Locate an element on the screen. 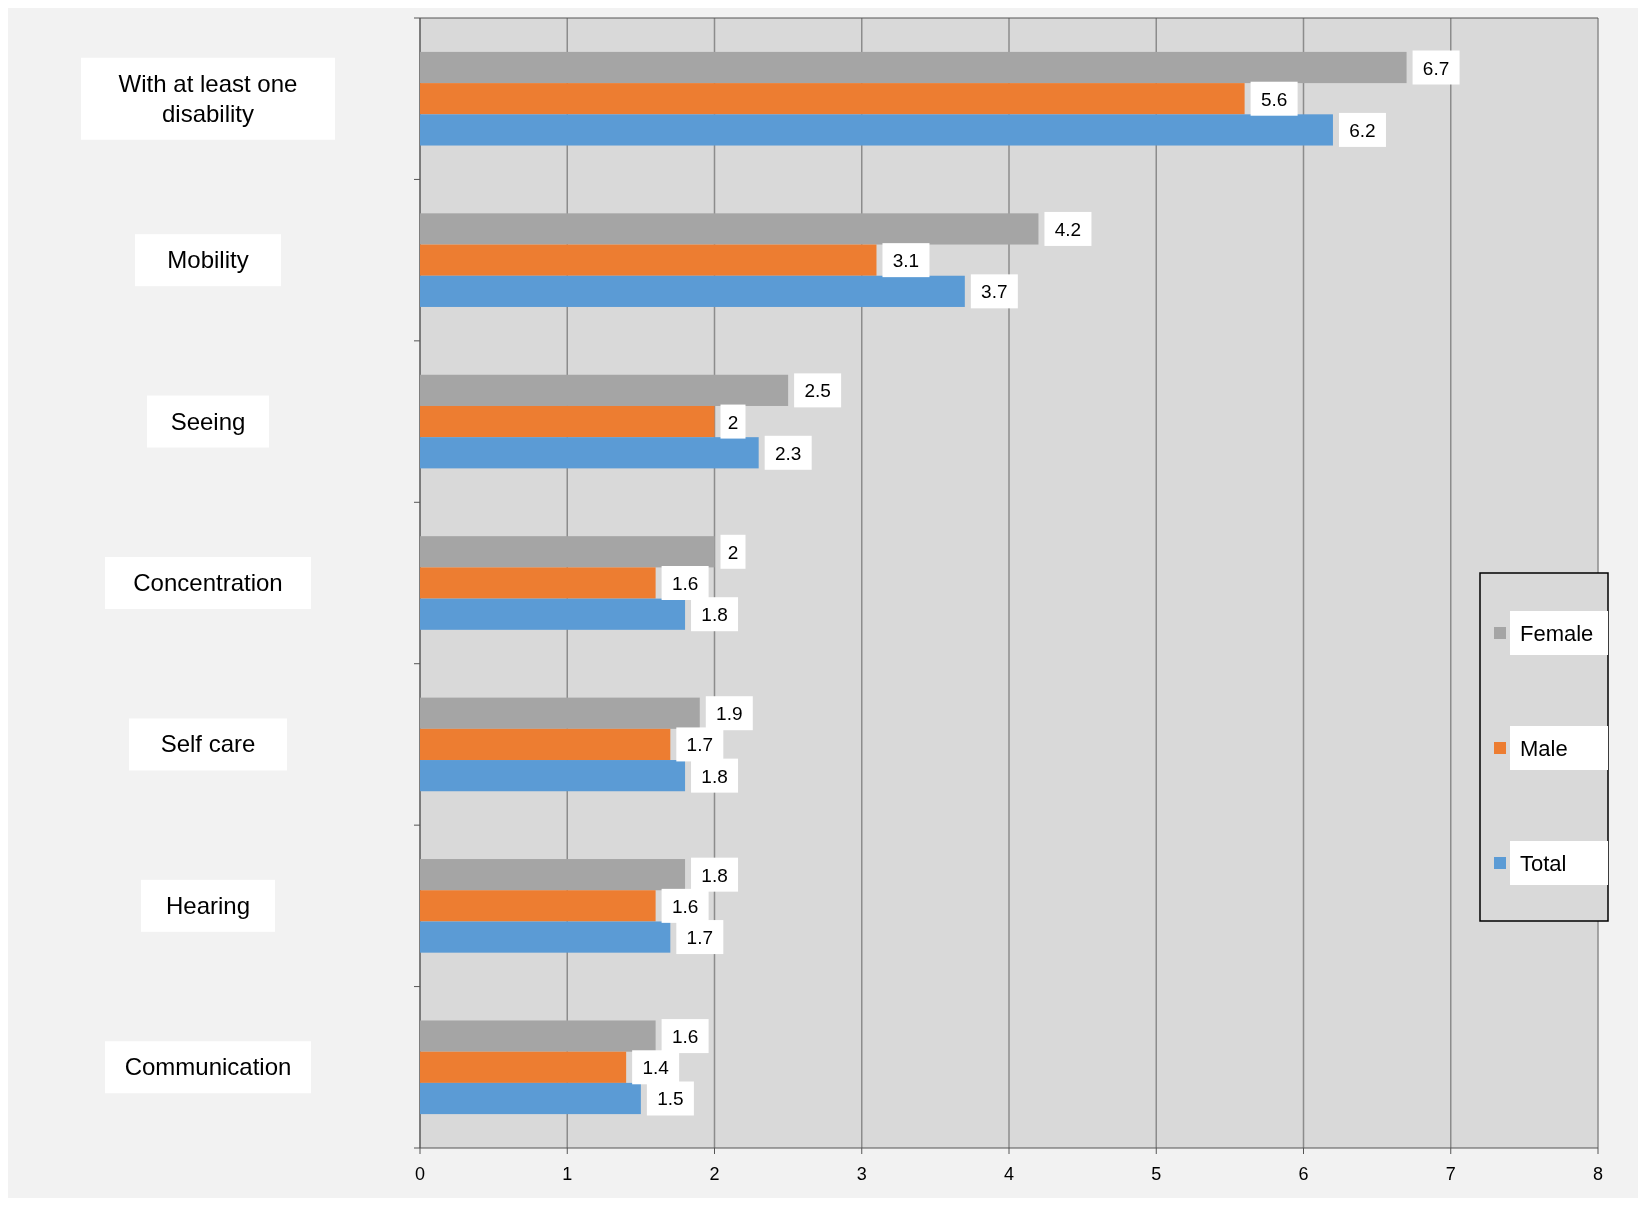 The image size is (1647, 1205). x-tick-label: 3 is located at coordinates (861, 1174).